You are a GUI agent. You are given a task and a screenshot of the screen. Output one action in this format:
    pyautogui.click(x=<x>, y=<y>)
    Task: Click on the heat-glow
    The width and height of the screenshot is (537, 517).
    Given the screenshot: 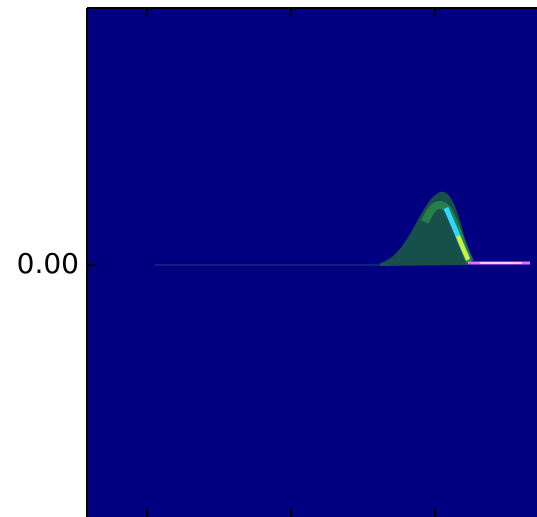 What is the action you would take?
    pyautogui.click(x=342, y=228)
    